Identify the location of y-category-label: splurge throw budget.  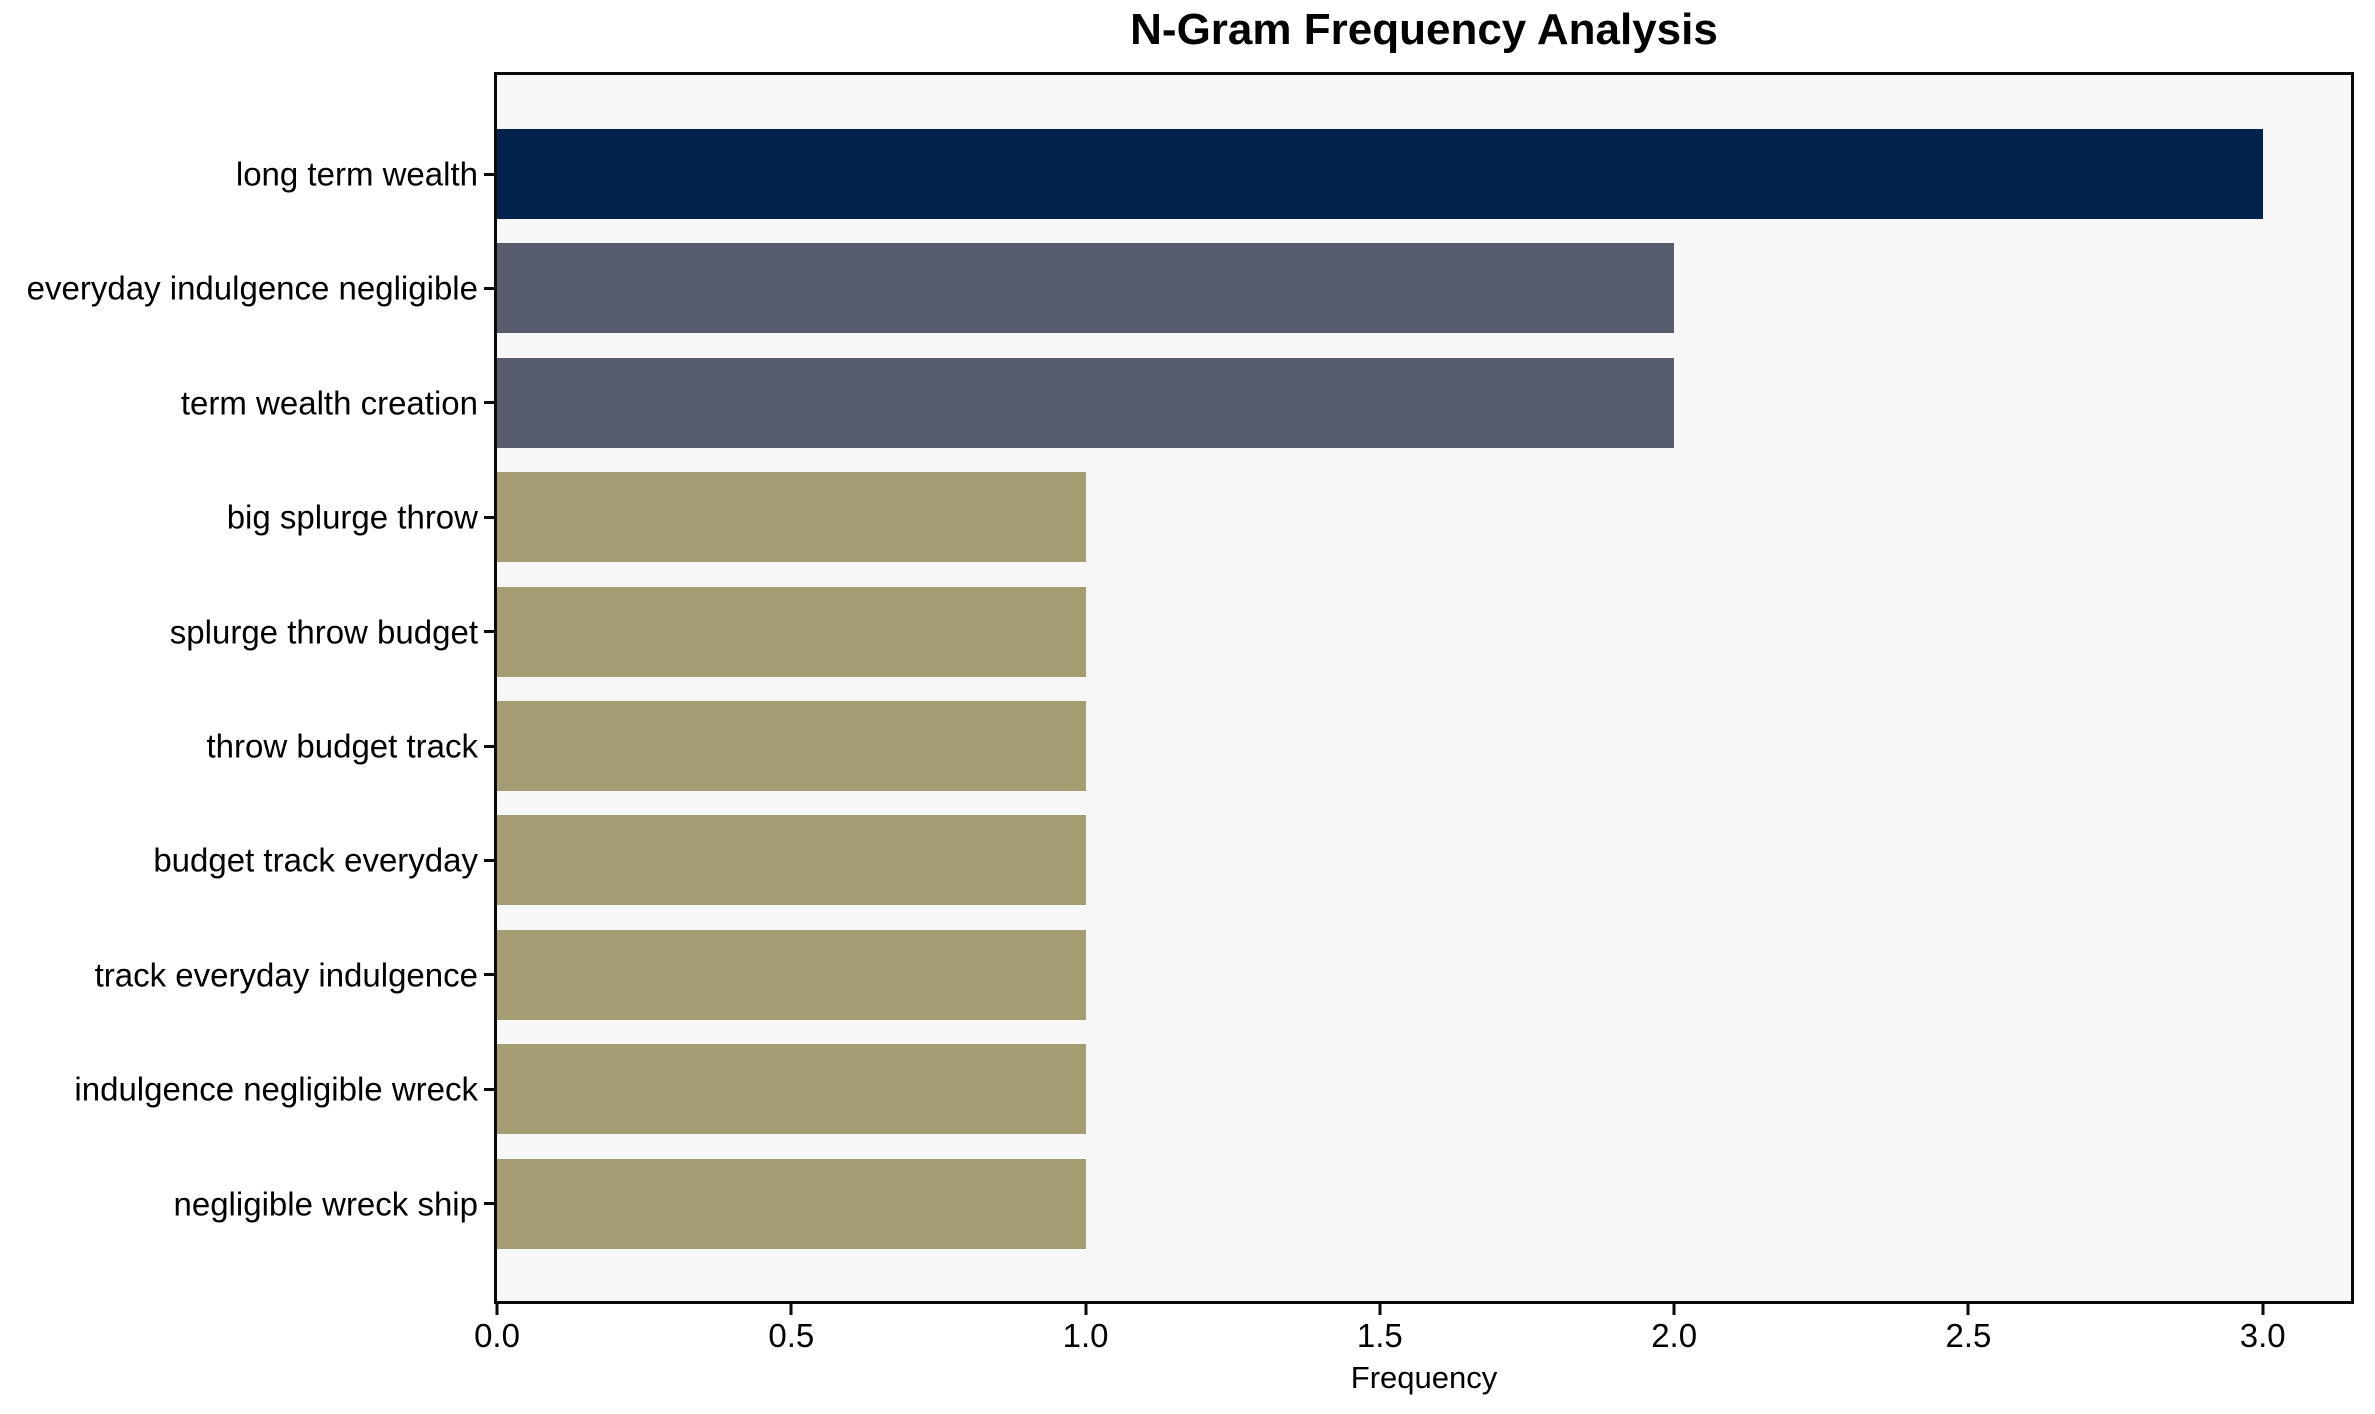
(323, 632).